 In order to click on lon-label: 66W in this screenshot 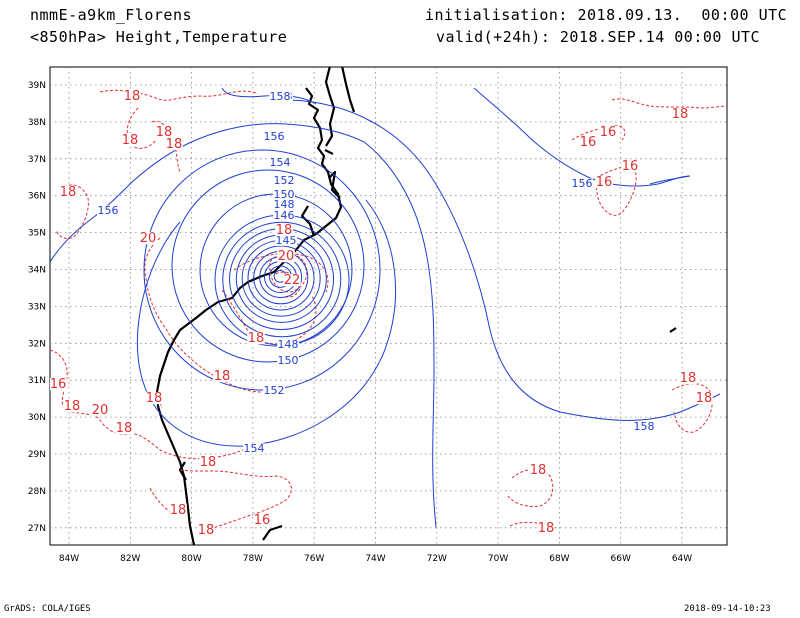, I will do `click(621, 559)`.